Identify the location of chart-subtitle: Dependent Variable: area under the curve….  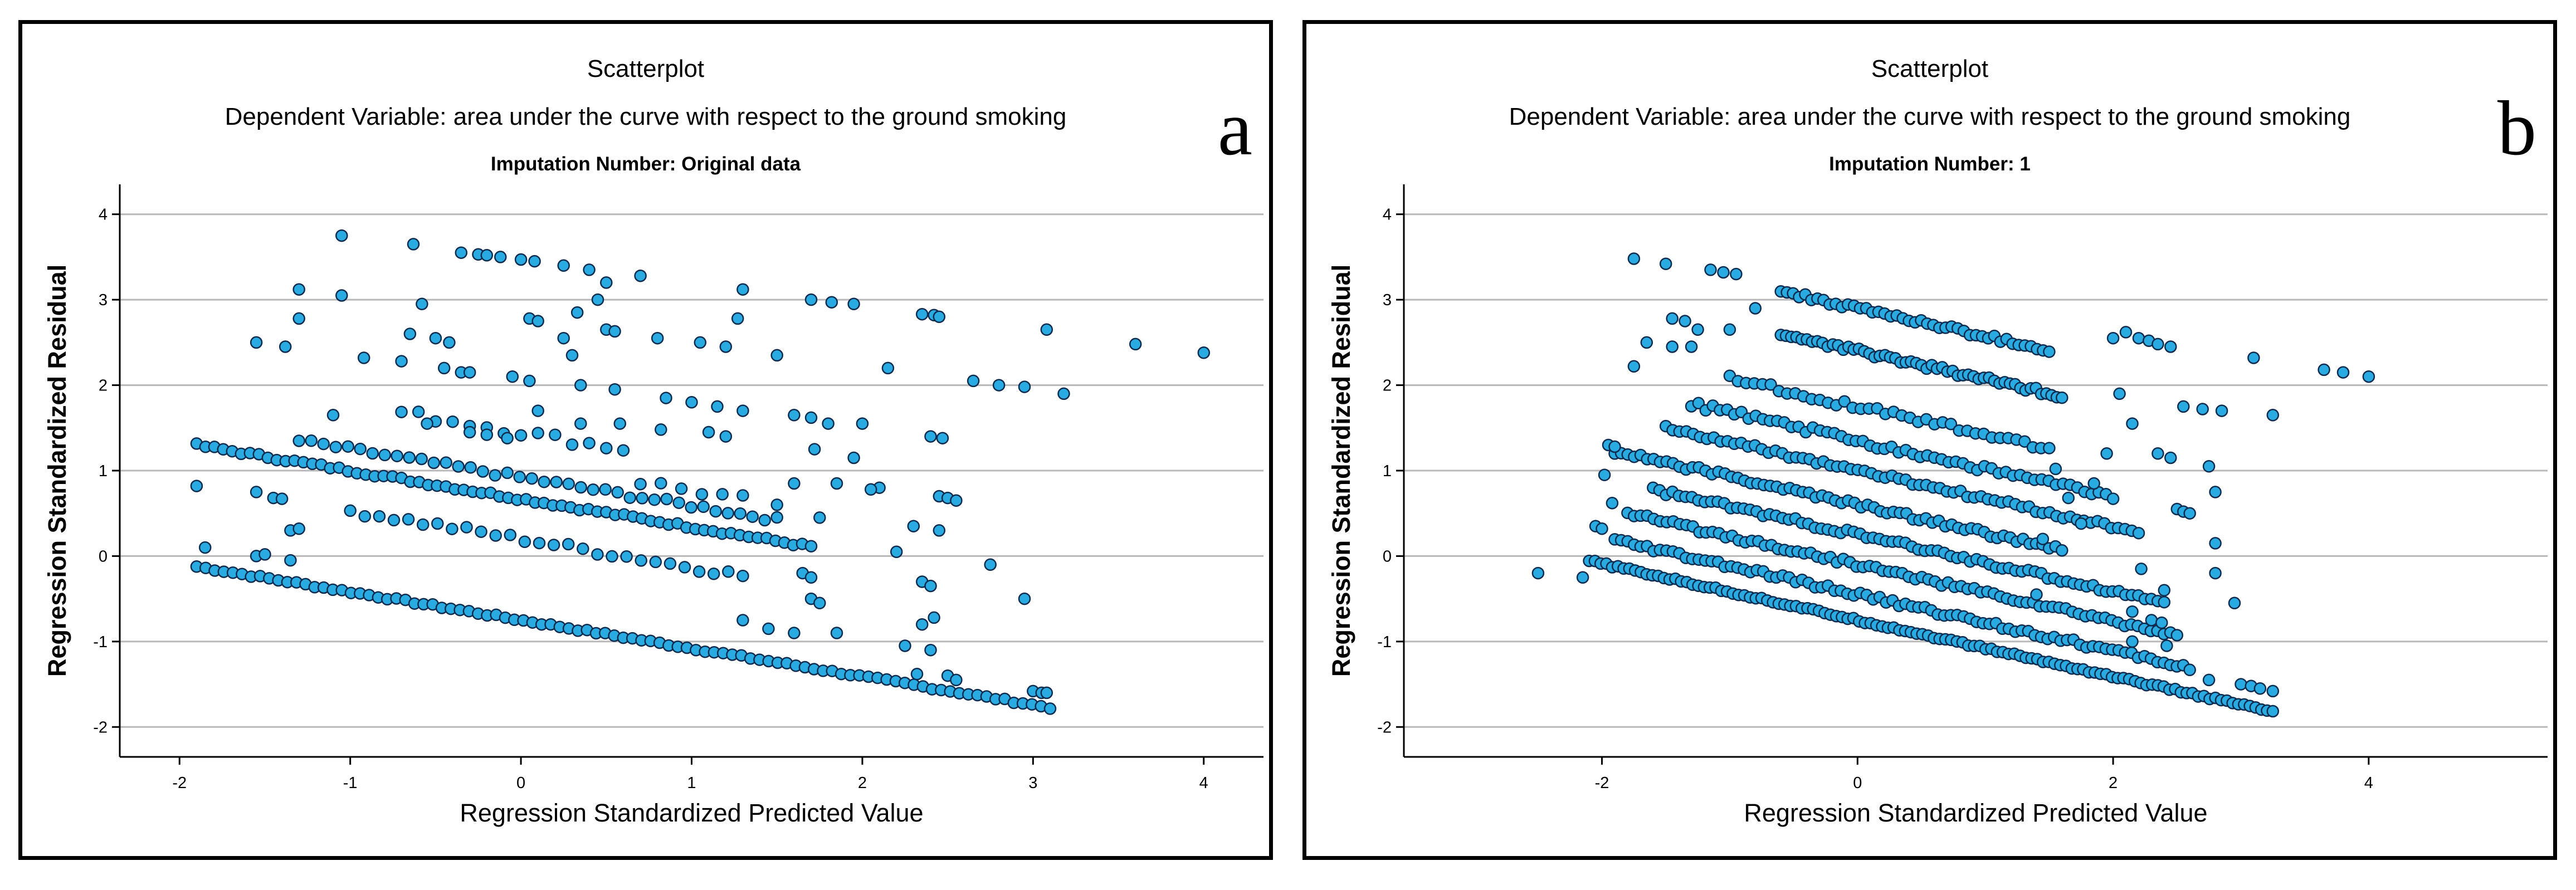
(646, 117).